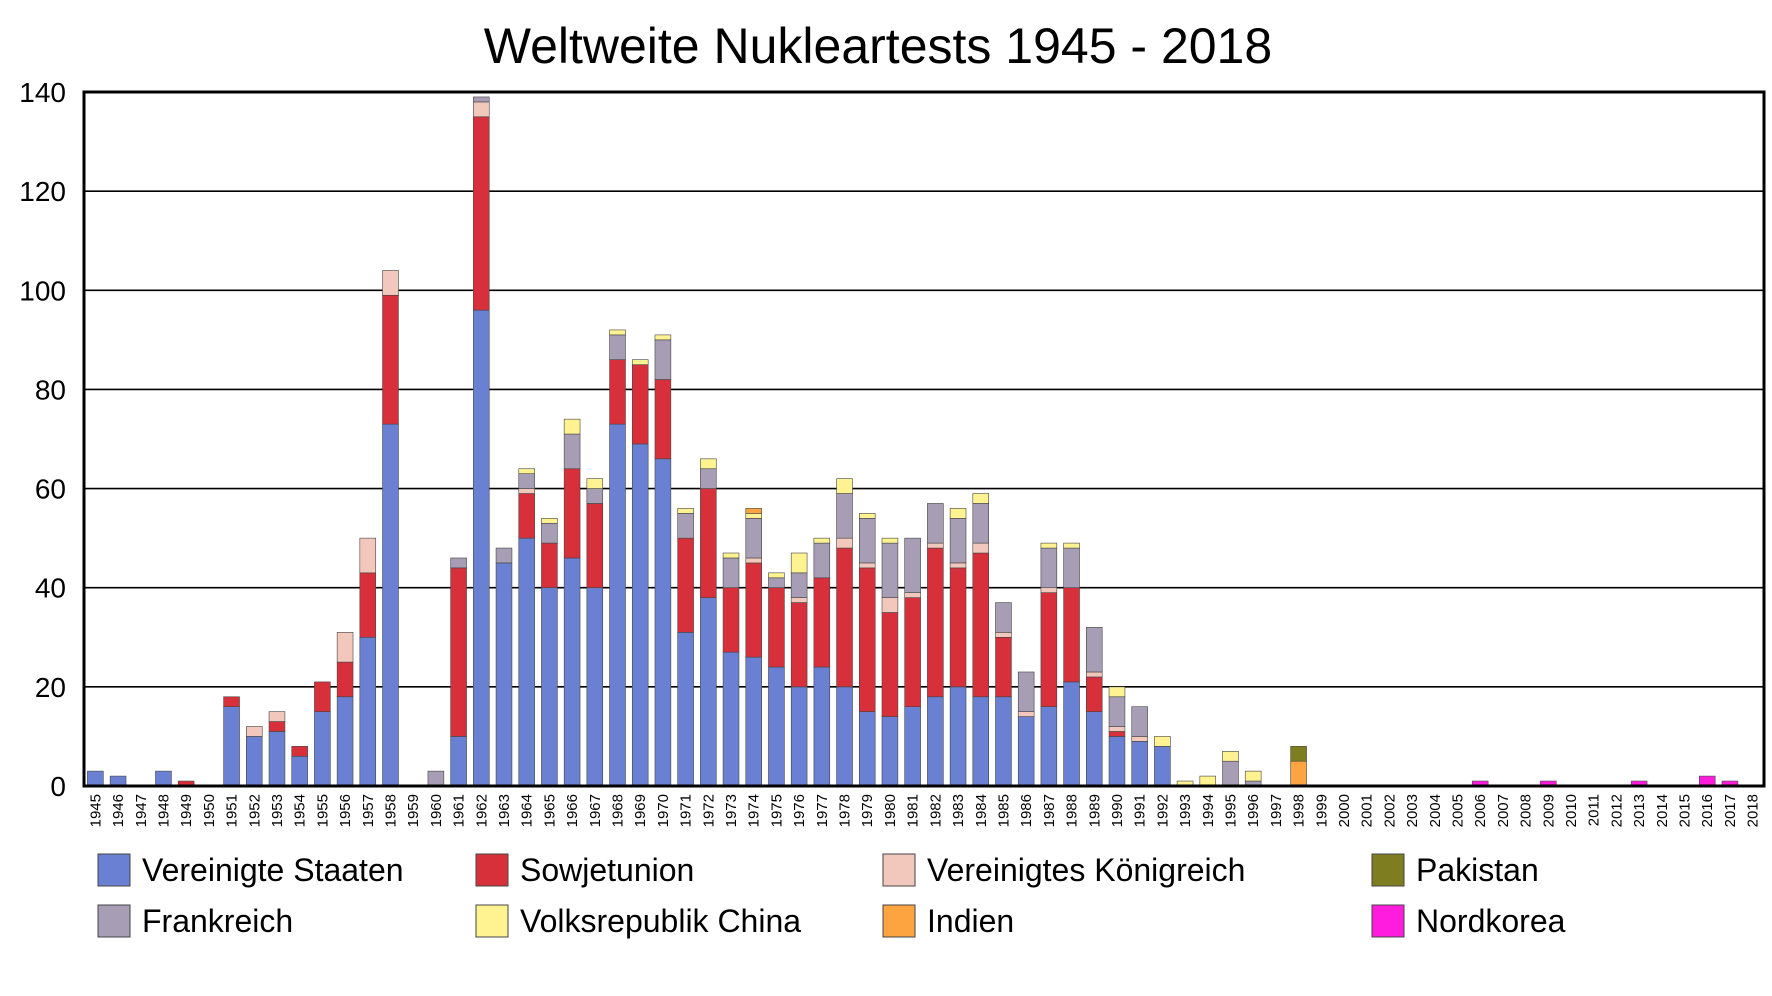  What do you see at coordinates (42, 290) in the screenshot?
I see `y-tick-label: 100` at bounding box center [42, 290].